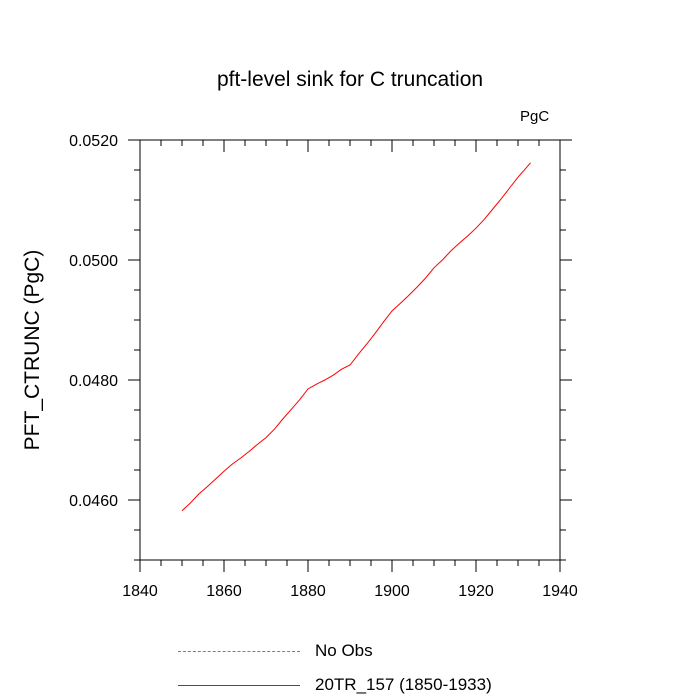  I want to click on x-tick-label: 1840, so click(140, 591).